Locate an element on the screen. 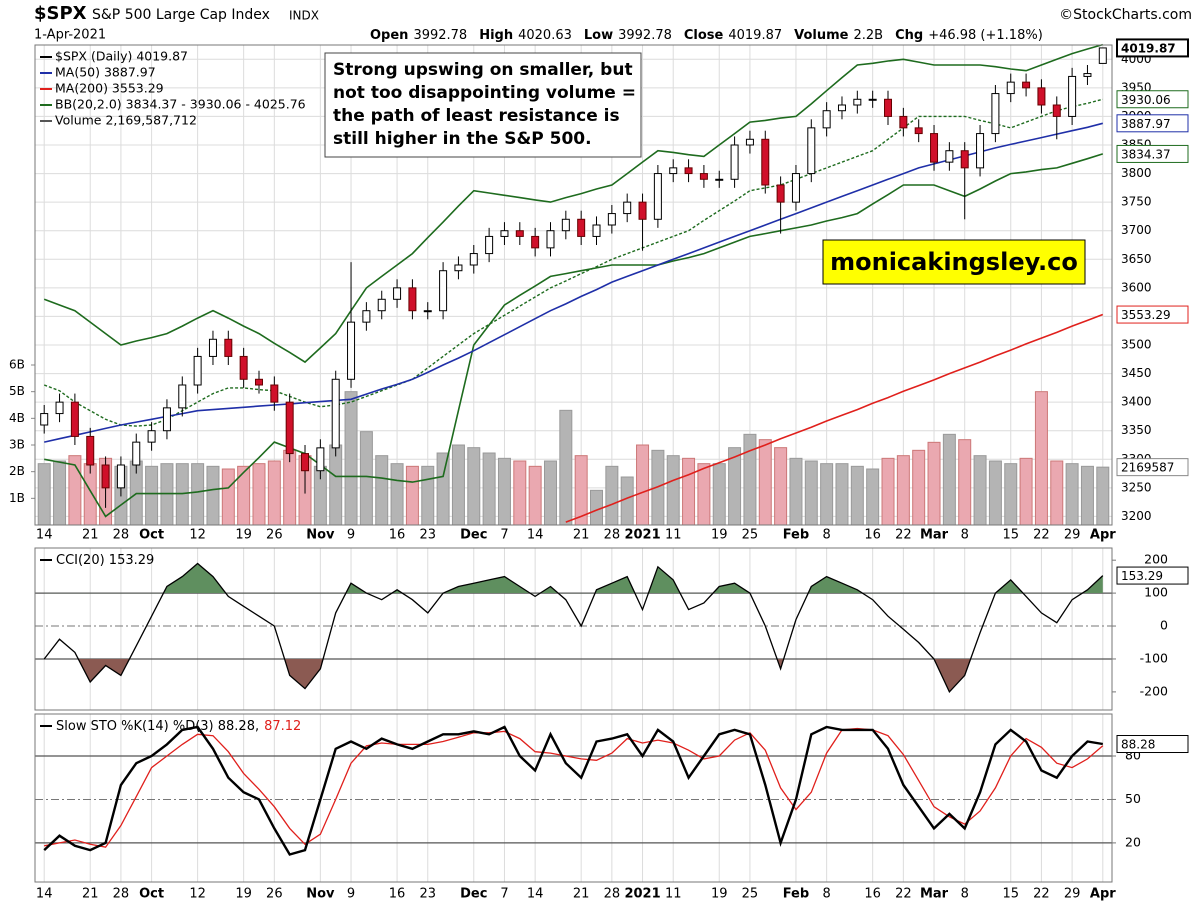  annotation-text: still higher in the S&P 500. is located at coordinates (462, 139).